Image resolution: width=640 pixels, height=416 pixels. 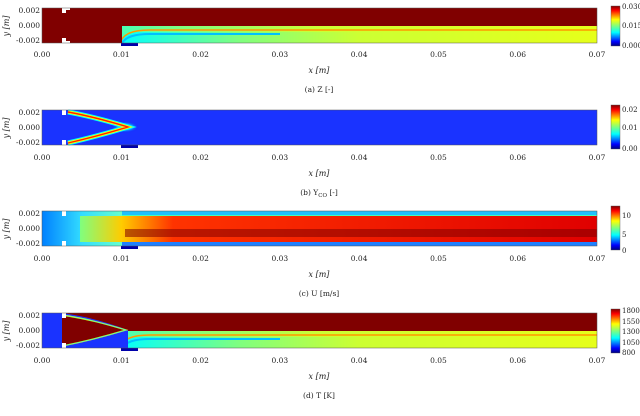 What do you see at coordinates (319, 89) in the screenshot?
I see `panel-a-caption: (a) Z [-]` at bounding box center [319, 89].